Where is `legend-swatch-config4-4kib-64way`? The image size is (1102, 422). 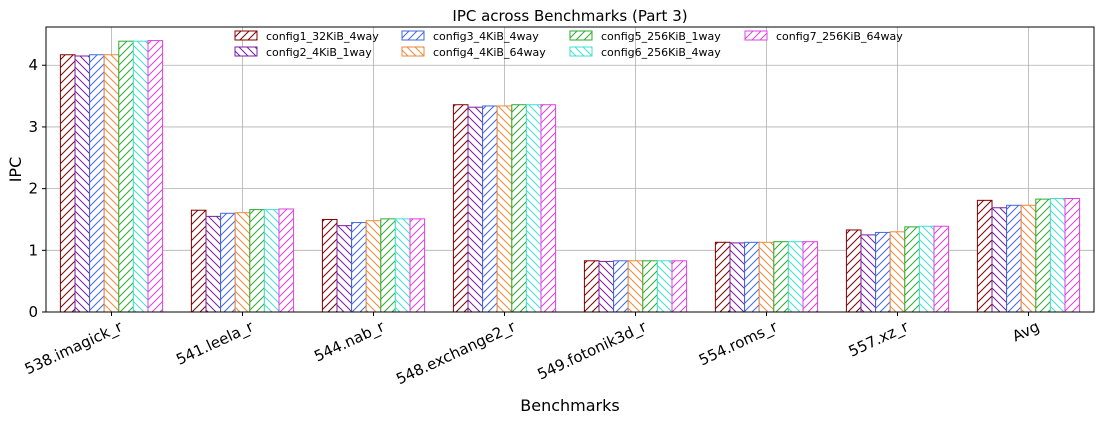 legend-swatch-config4-4kib-64way is located at coordinates (413, 51).